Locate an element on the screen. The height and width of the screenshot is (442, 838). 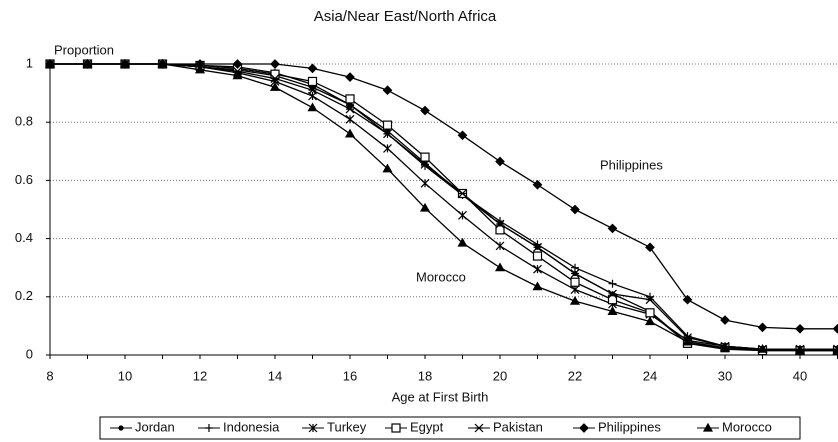
x-axis-label: Age at First Birth is located at coordinates (440, 396).